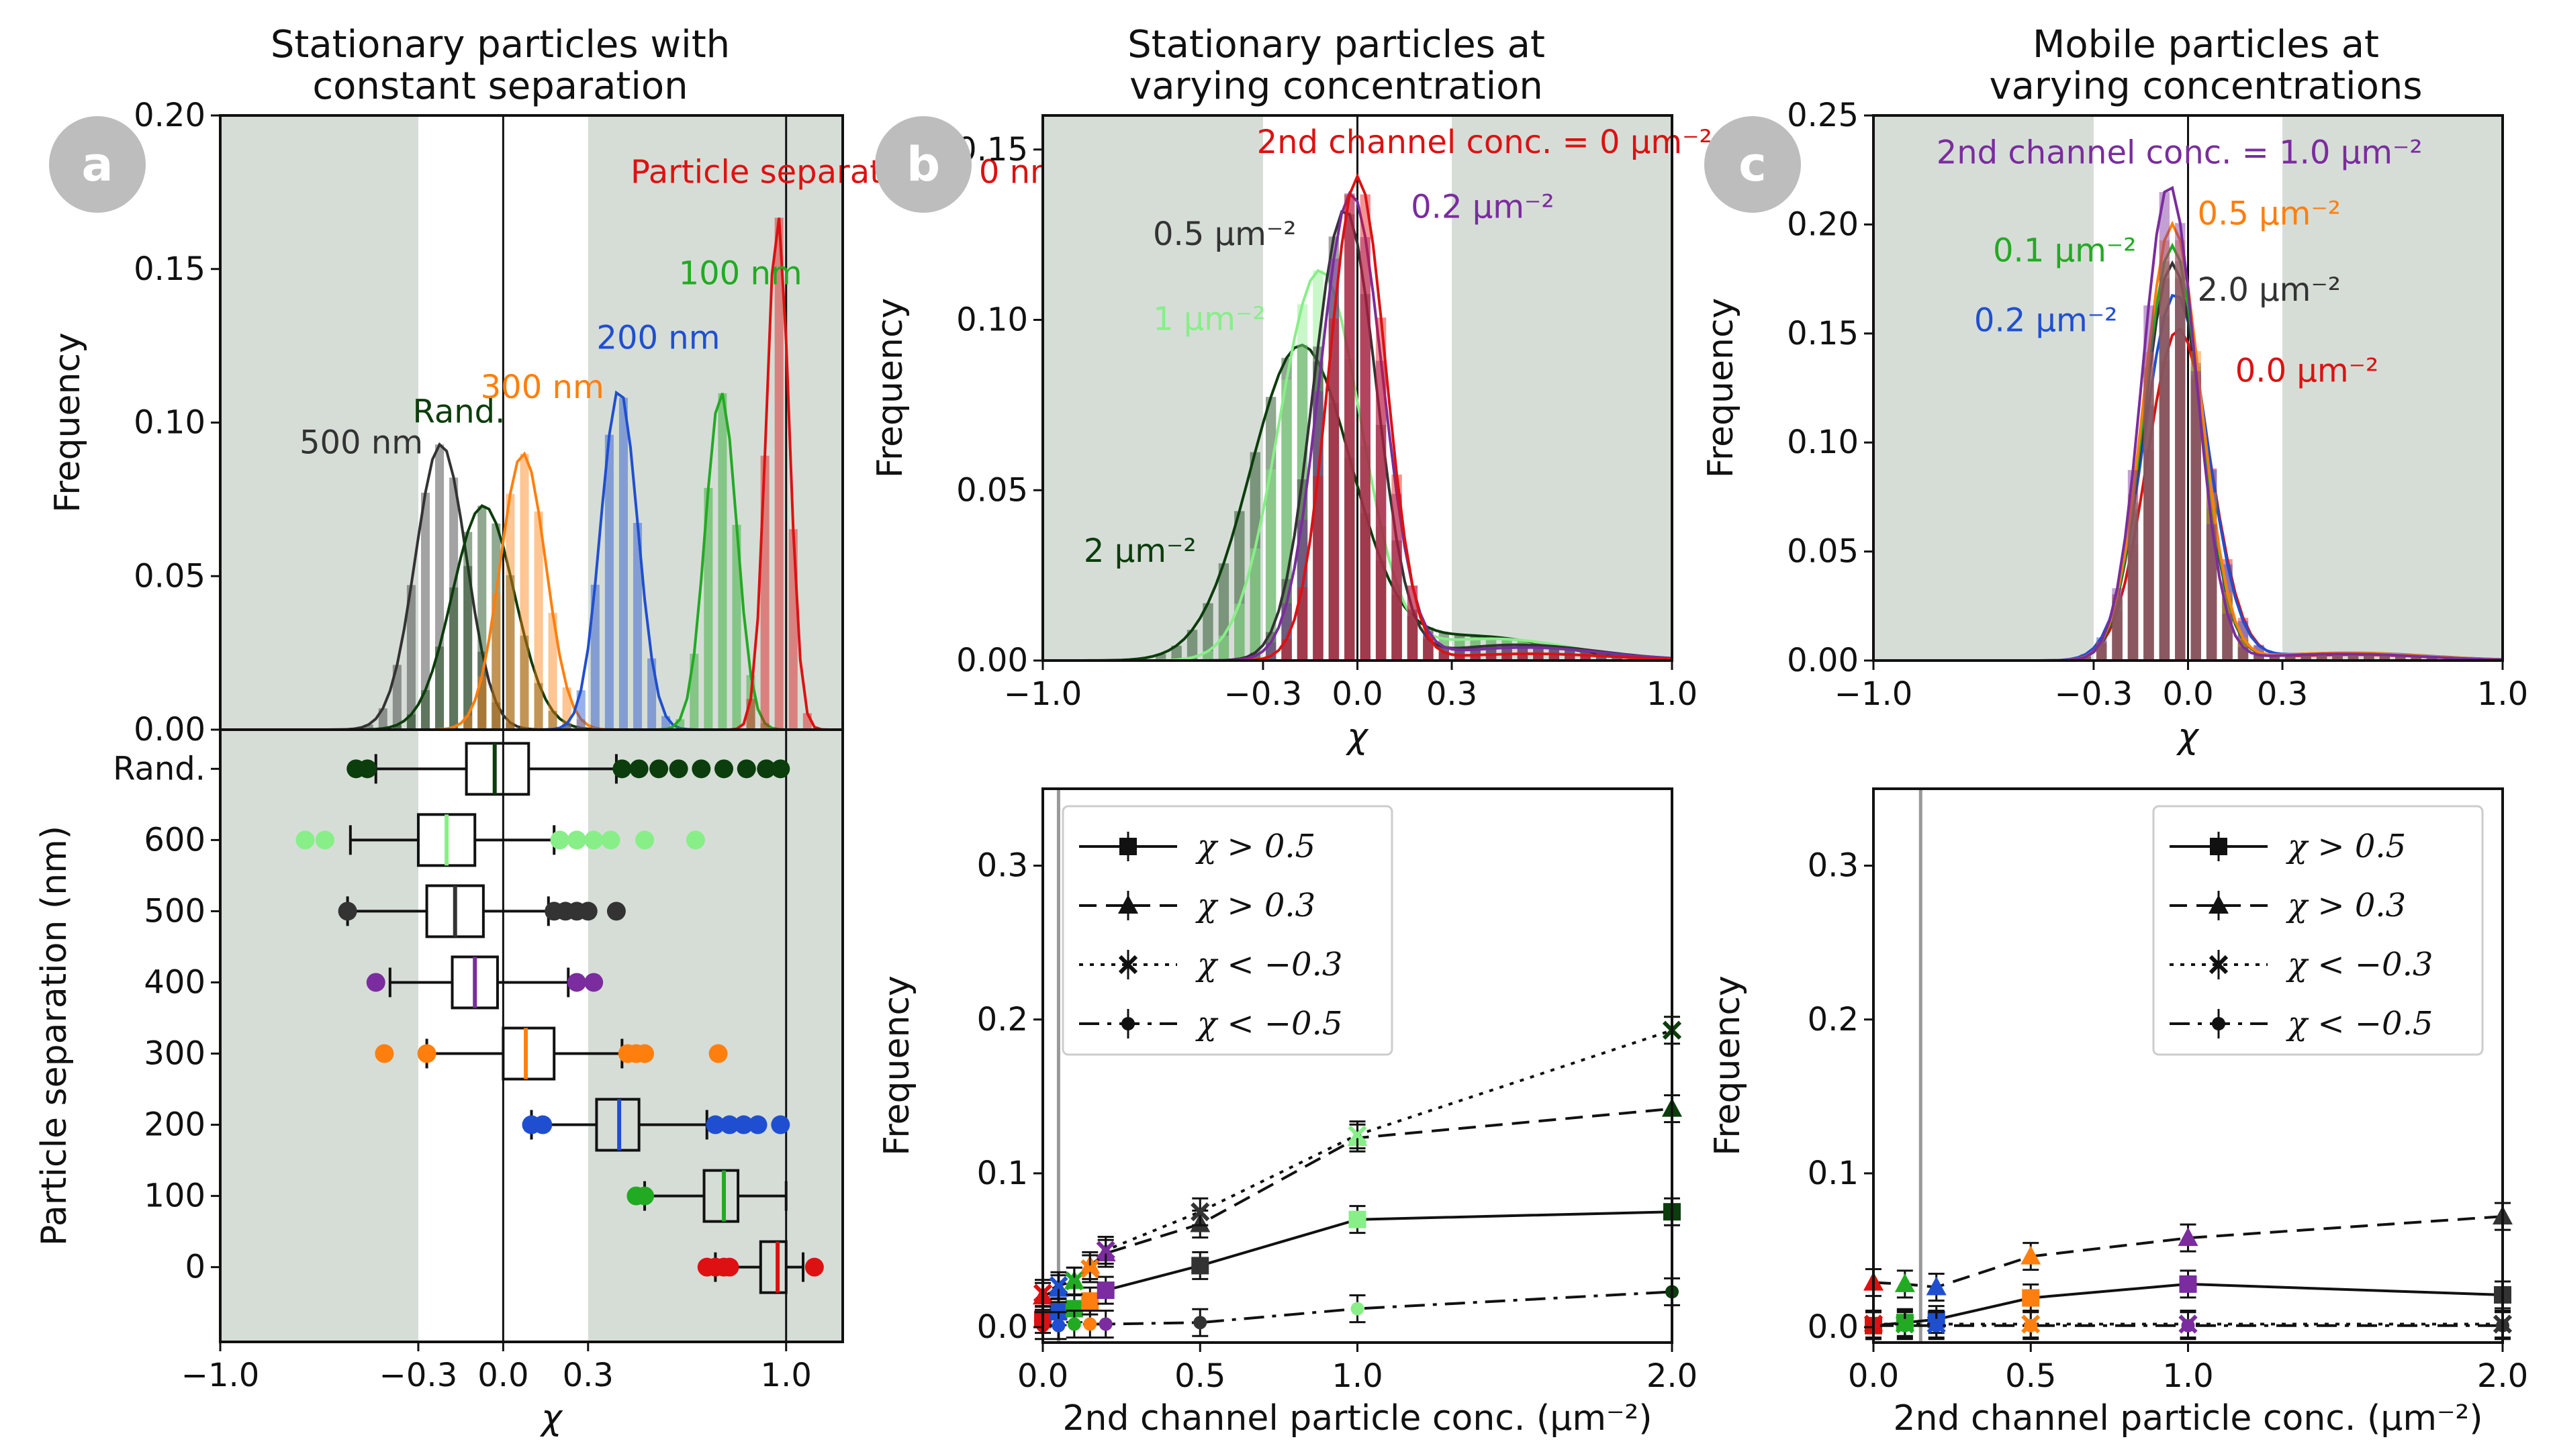  Describe the element at coordinates (467, 1125) in the screenshot. I see `box-row: 200` at that location.